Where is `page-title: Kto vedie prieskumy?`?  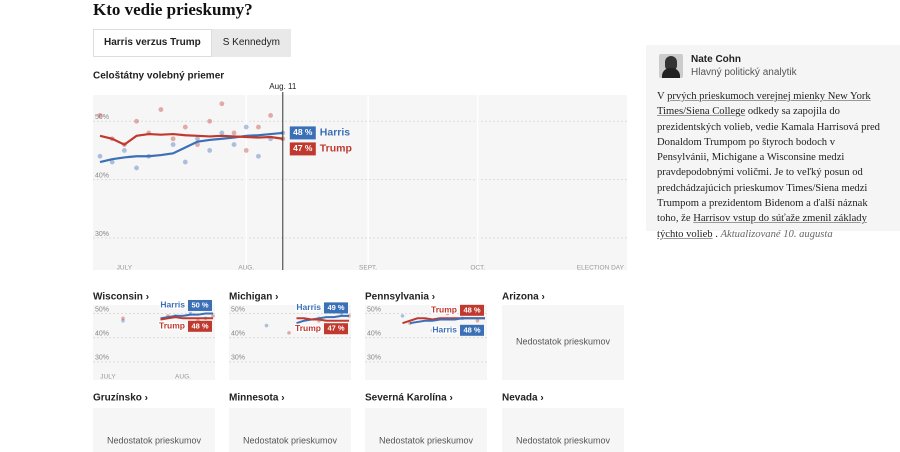
page-title: Kto vedie prieskumy? is located at coordinates (173, 9).